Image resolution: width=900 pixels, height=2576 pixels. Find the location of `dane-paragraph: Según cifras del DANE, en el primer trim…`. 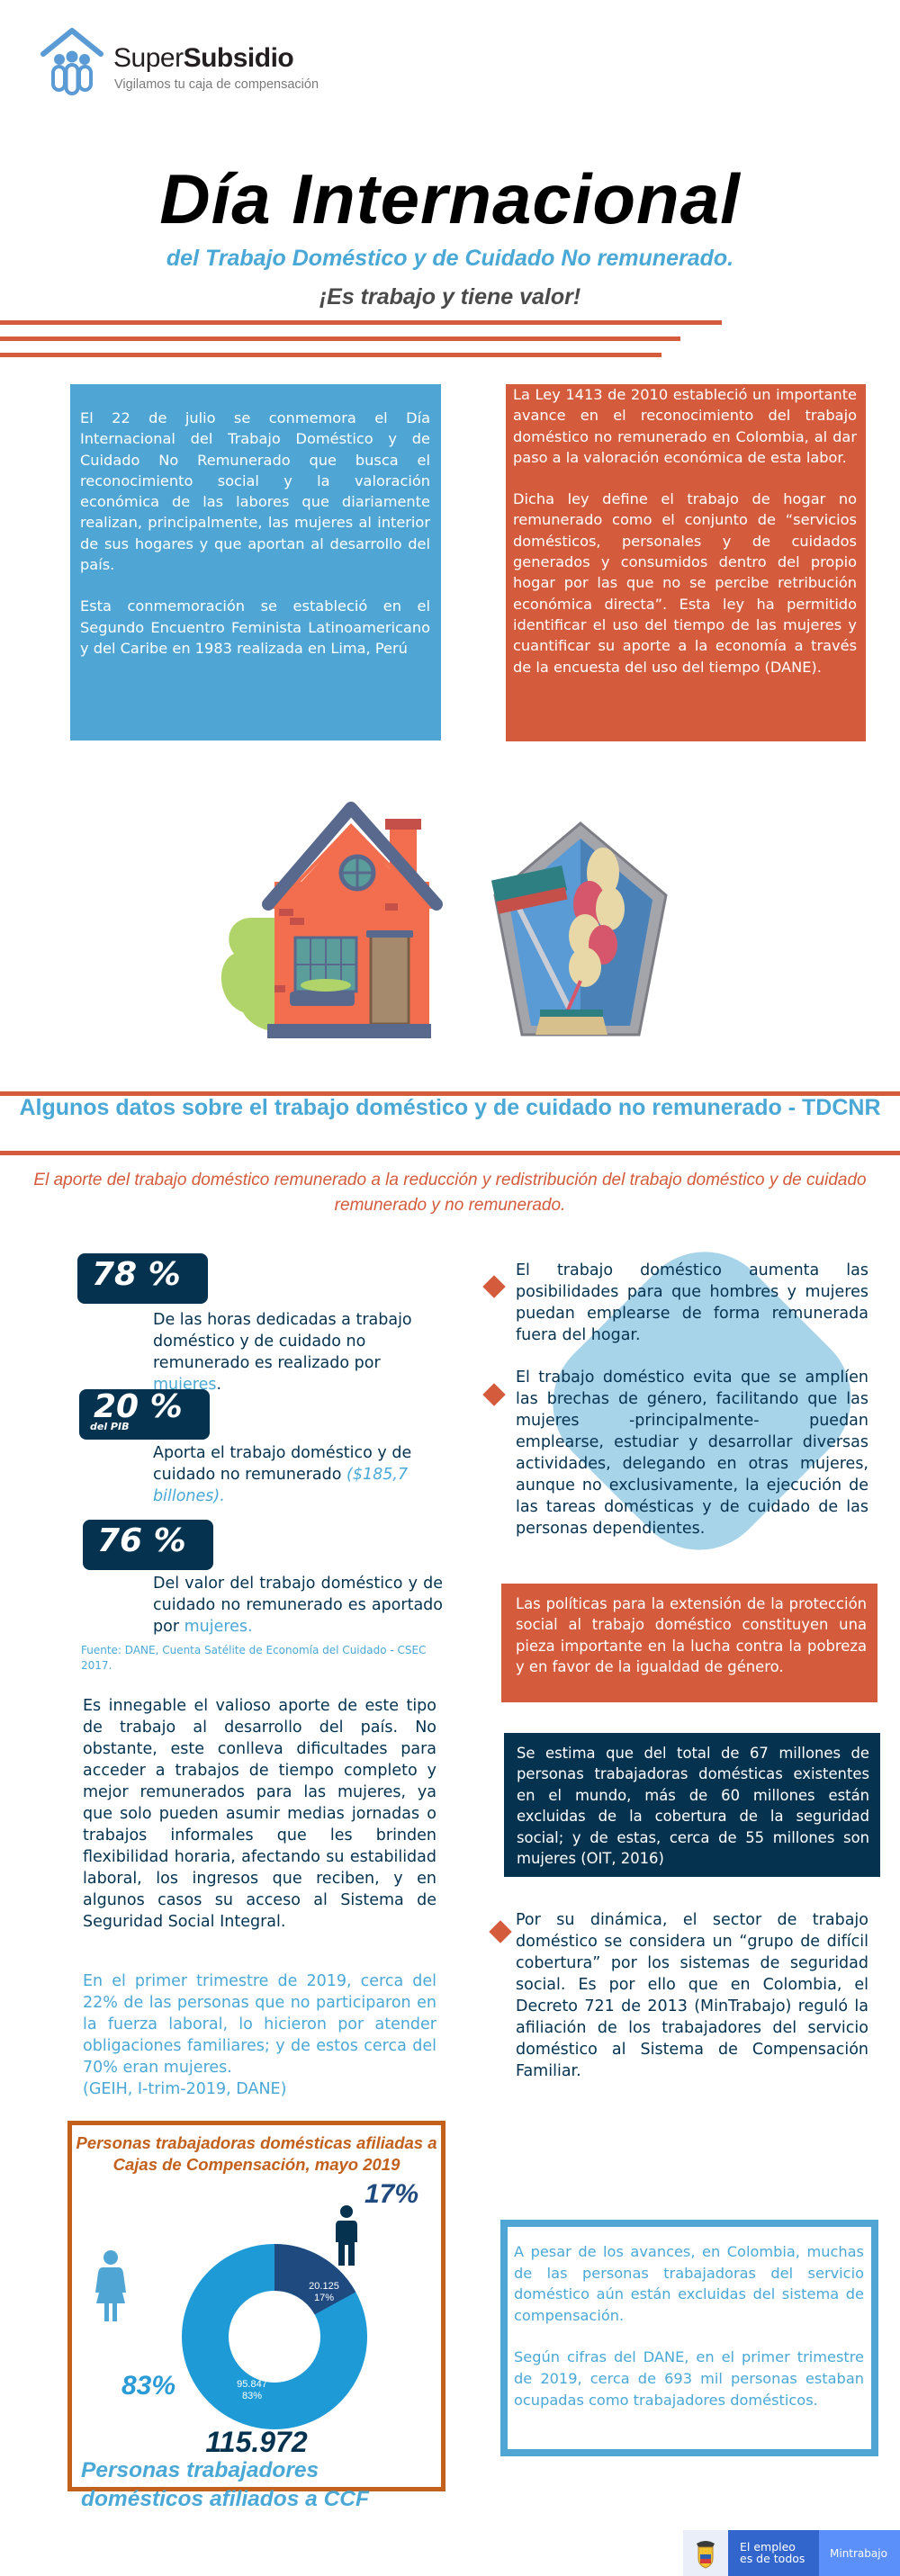

dane-paragraph: Según cifras del DANE, en el primer trim… is located at coordinates (689, 2379).